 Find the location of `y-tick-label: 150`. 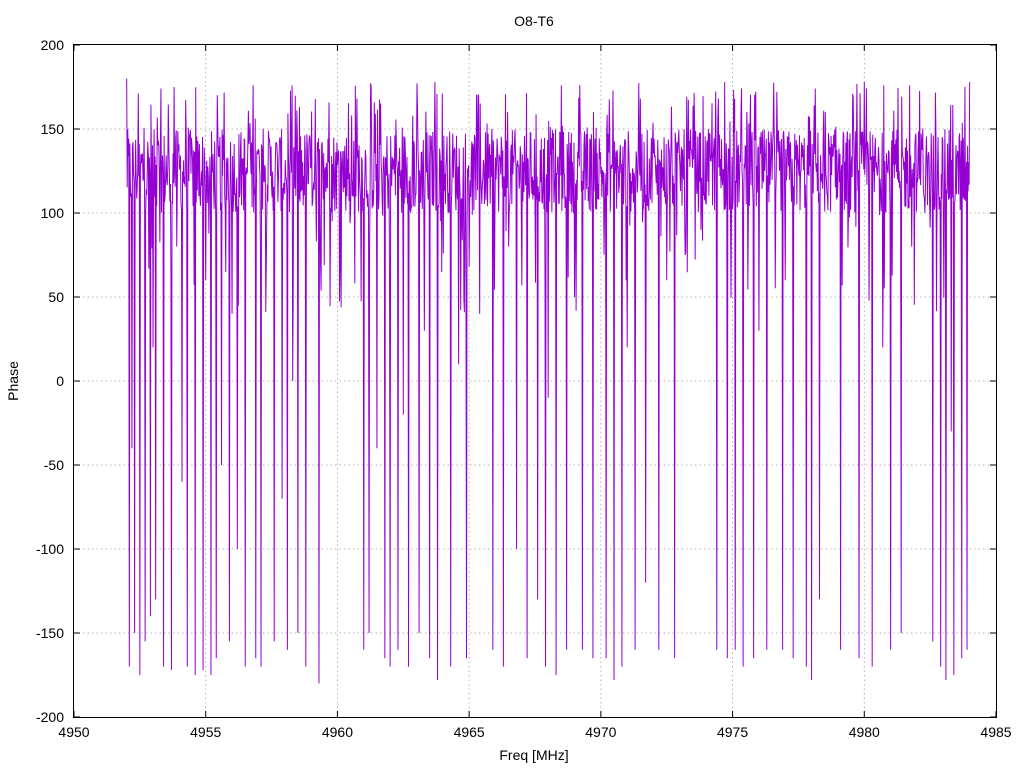

y-tick-label: 150 is located at coordinates (53, 129).